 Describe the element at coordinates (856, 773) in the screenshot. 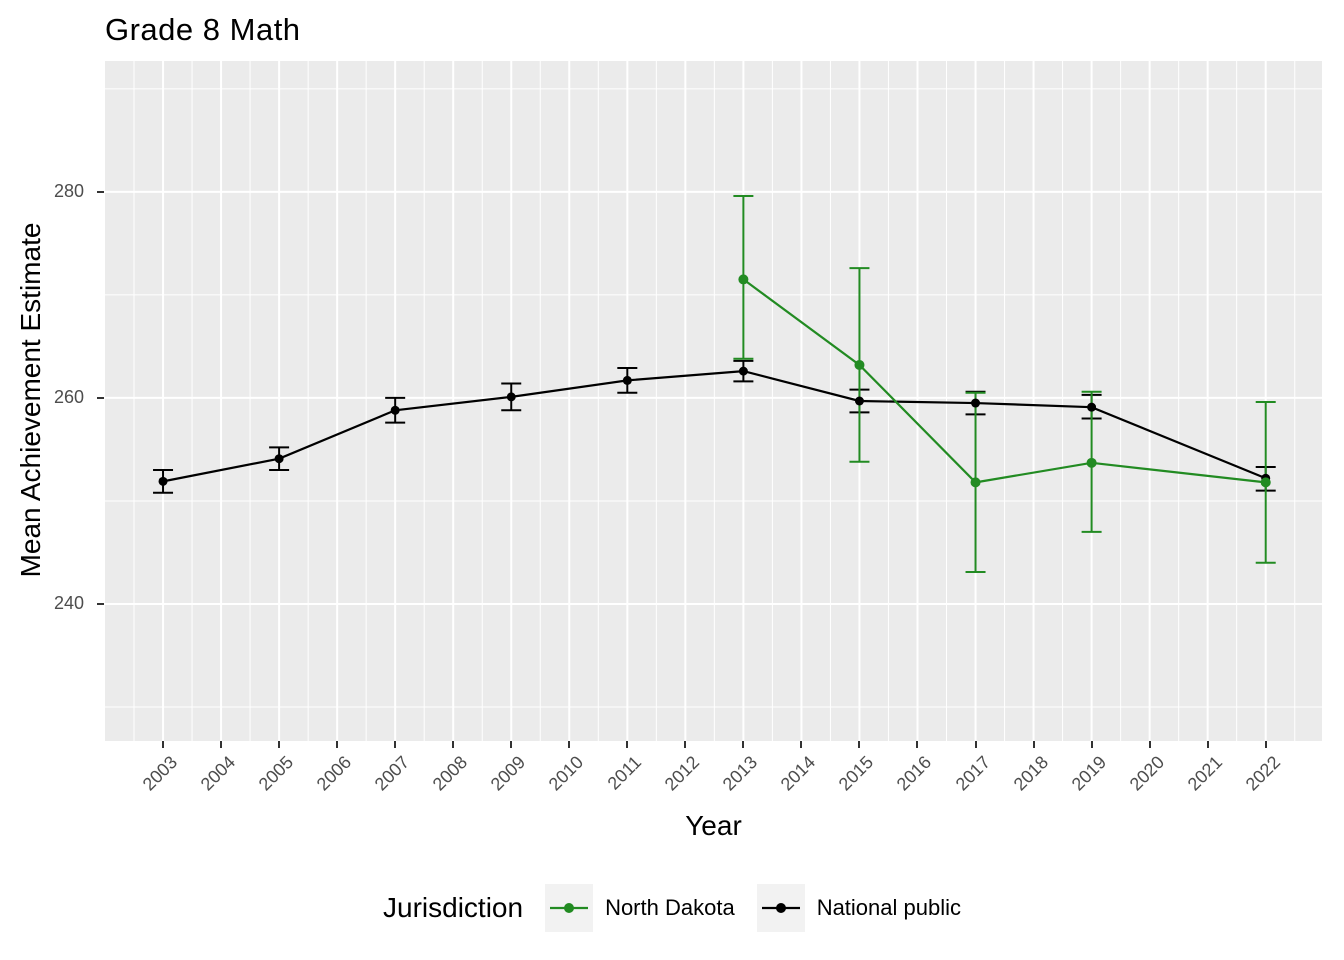

I see `x-tick-label: 2015` at that location.